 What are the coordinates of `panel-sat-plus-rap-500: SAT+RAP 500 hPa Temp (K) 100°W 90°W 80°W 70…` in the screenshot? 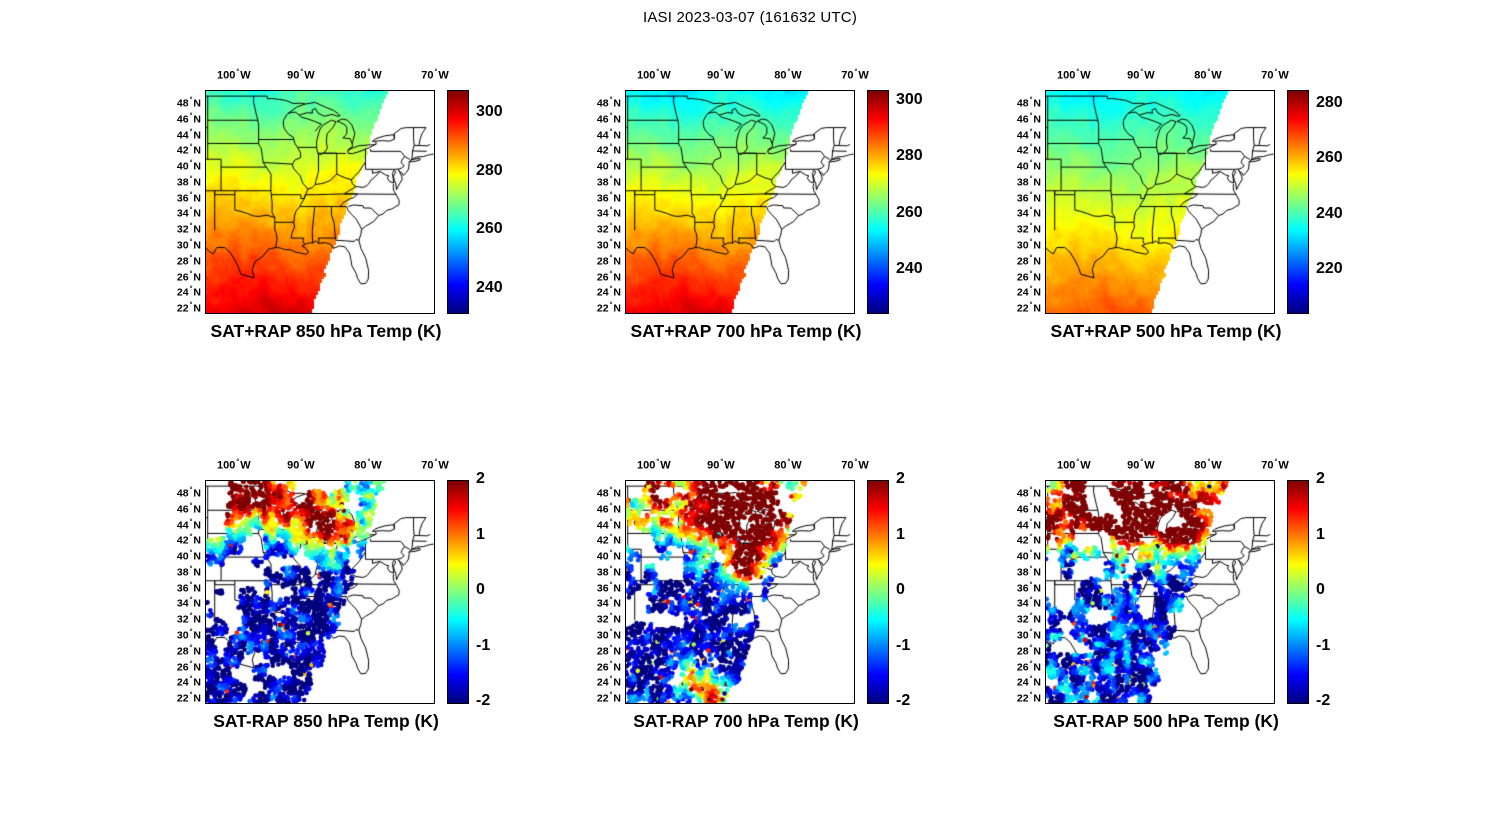 It's located at (1215, 210).